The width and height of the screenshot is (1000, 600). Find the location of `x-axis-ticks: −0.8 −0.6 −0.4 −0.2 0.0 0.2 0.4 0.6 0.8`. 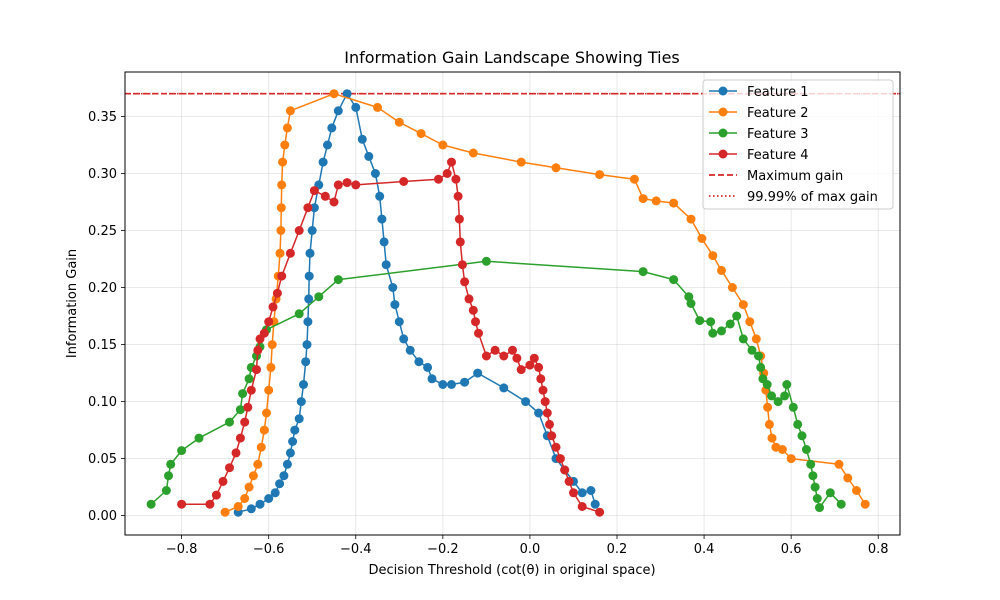

x-axis-ticks: −0.8 −0.6 −0.4 −0.2 0.0 0.2 0.4 0.6 0.8 is located at coordinates (527, 546).